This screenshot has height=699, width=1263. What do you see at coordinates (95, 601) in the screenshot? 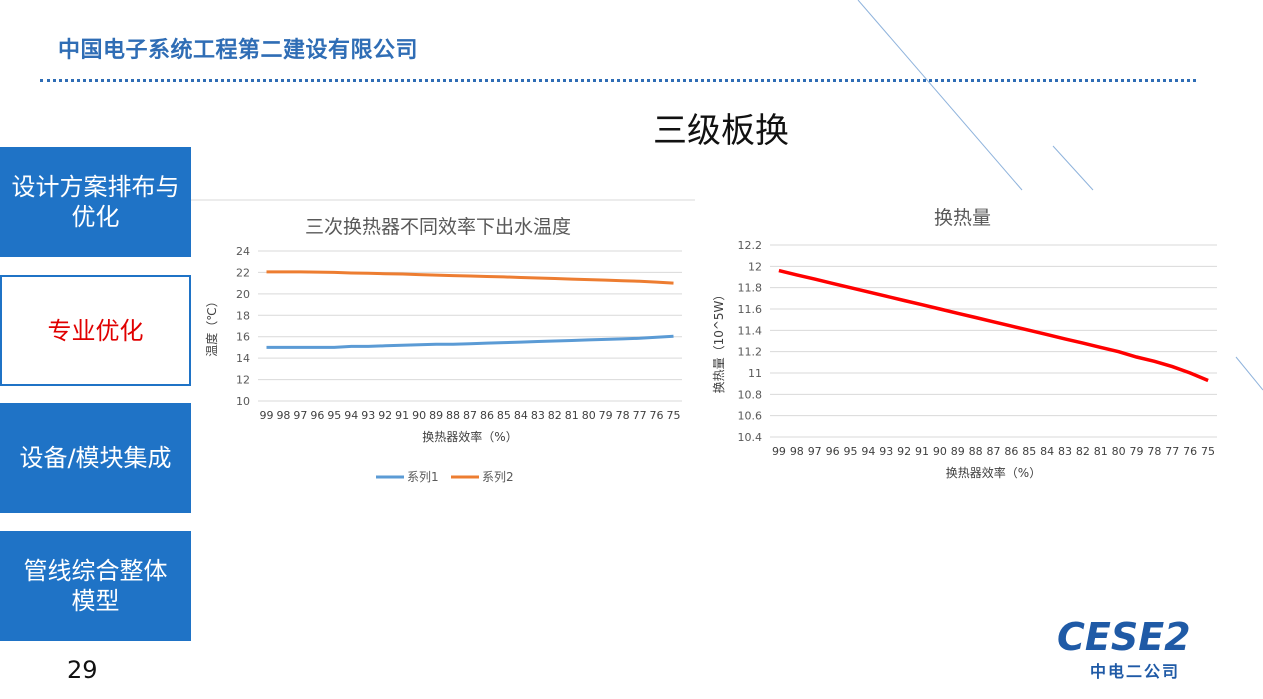
I see `nav-item-label: 模型` at bounding box center [95, 601].